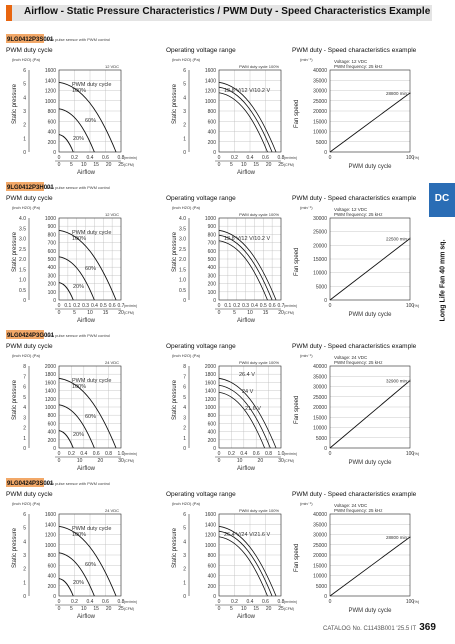 Image resolution: width=455 pixels, height=644 pixels. I want to click on footer: CATALOG No. C1143B001 '25.5 IT 369, so click(379, 627).